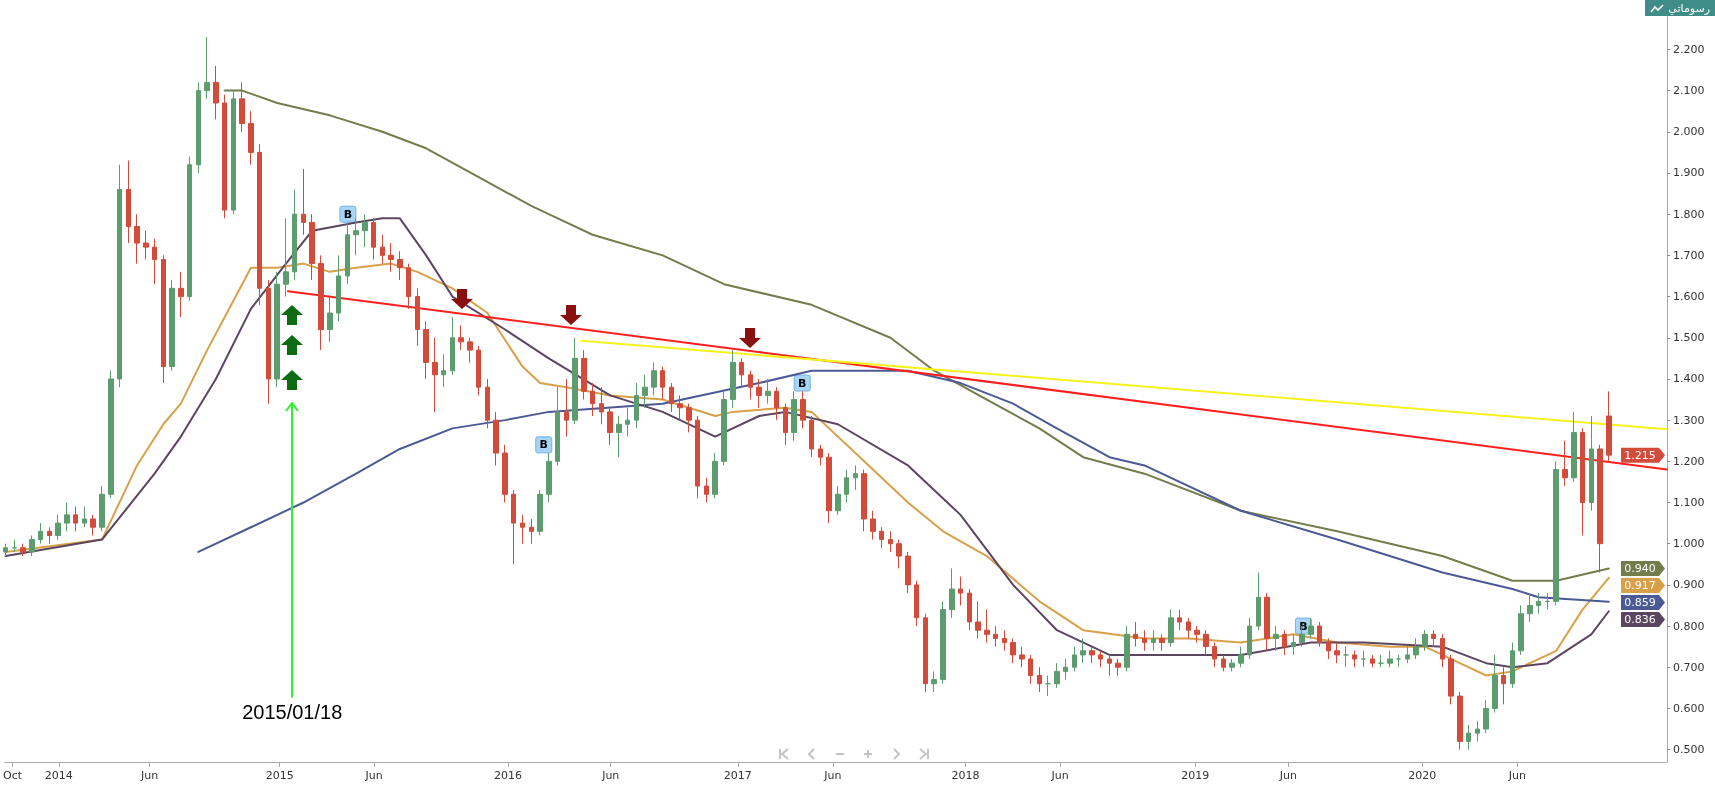  I want to click on y-tick-label: 1.600, so click(1689, 297).